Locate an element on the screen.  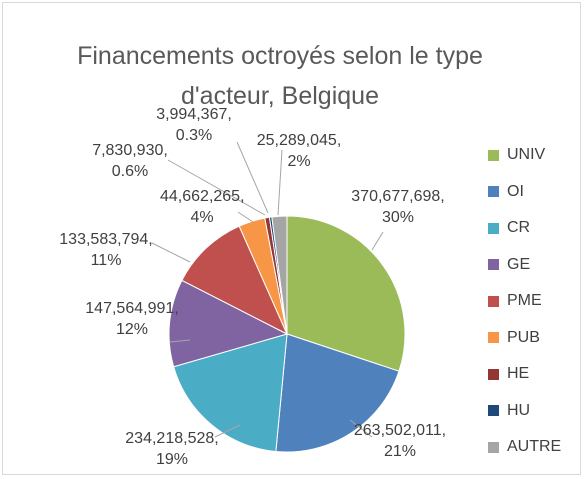
legend-label: GE is located at coordinates (519, 264).